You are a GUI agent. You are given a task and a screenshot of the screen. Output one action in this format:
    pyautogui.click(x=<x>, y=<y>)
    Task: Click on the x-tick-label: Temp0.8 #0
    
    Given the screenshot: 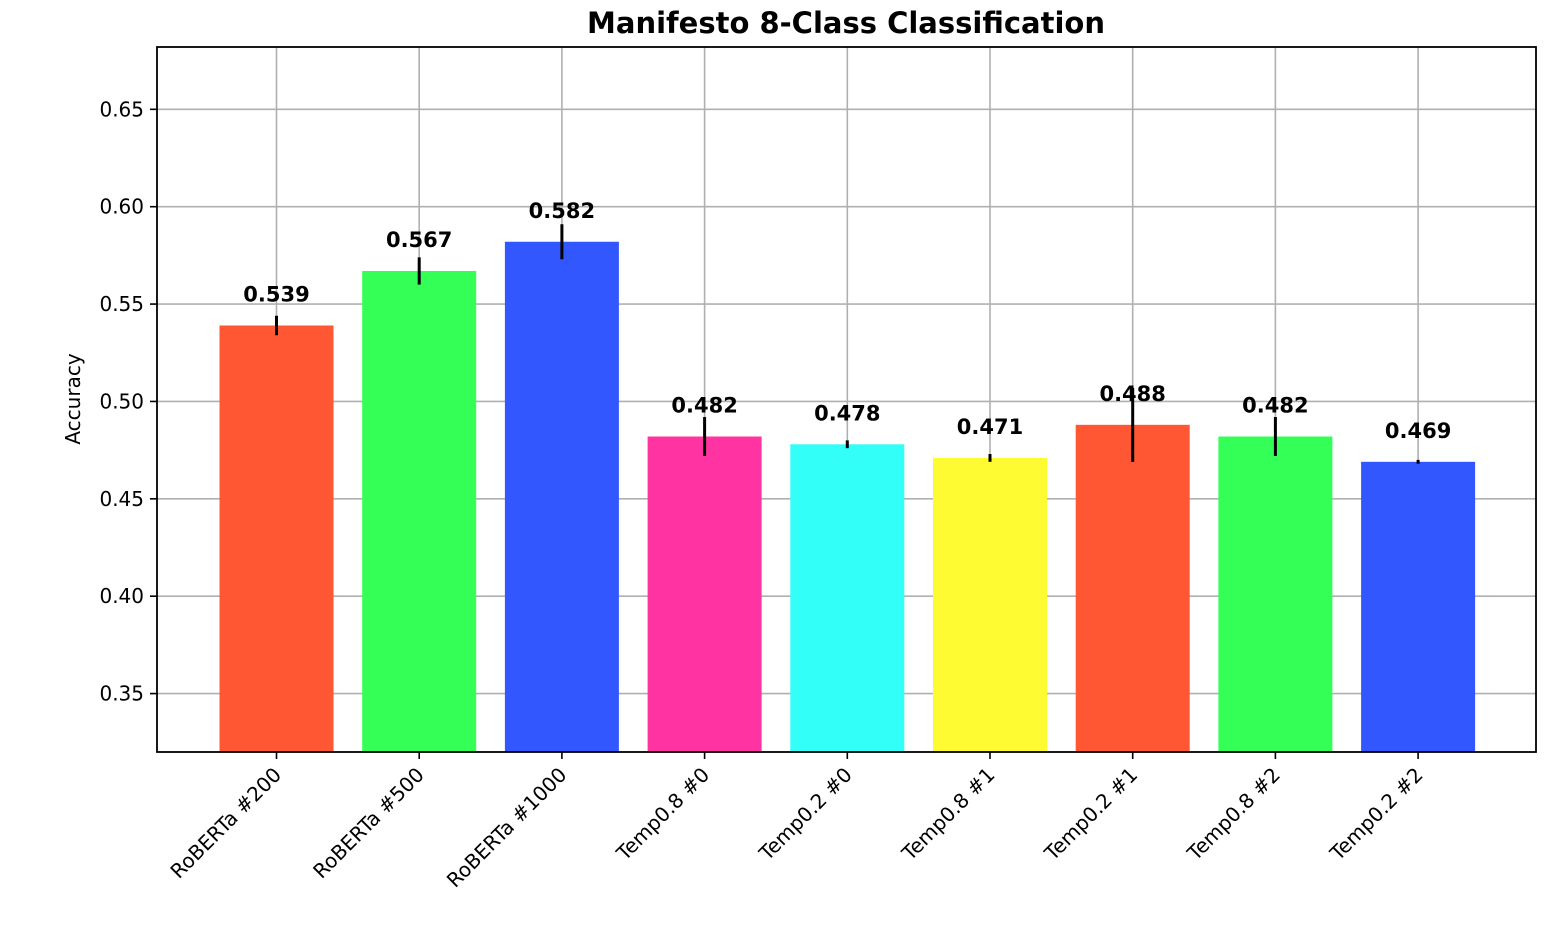 What is the action you would take?
    pyautogui.click(x=662, y=814)
    